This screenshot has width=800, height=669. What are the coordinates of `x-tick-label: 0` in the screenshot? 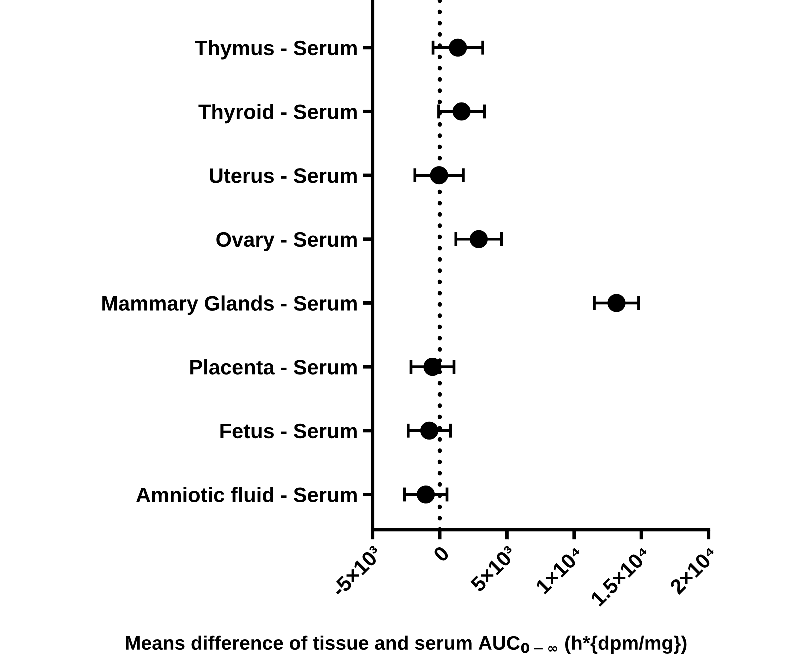 It's located at (441, 554).